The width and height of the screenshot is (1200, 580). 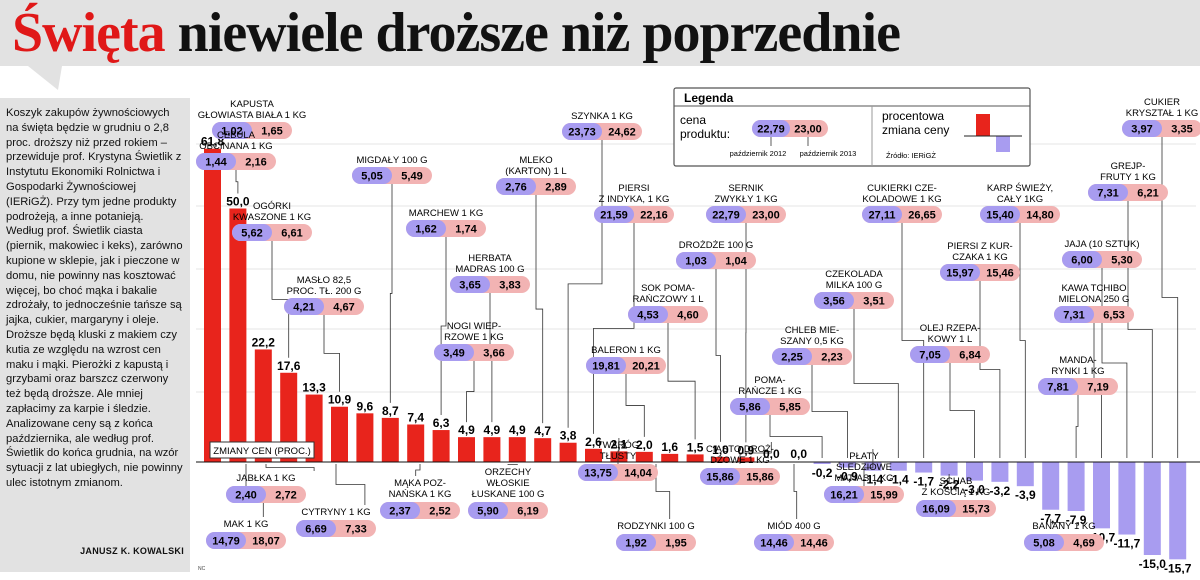 I want to click on product-name: CHLEB MIE-, so click(x=812, y=330).